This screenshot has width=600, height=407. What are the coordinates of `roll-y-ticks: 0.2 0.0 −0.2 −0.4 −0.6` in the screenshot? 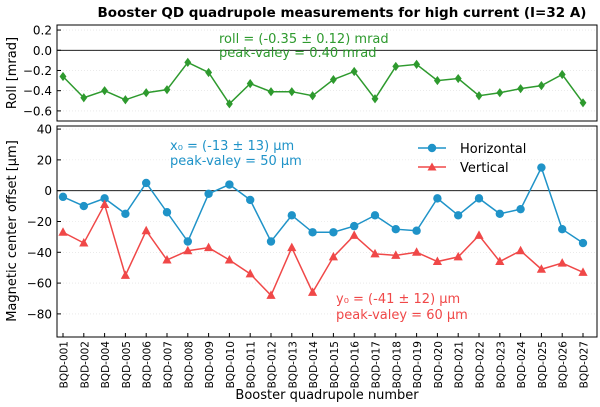 It's located at (42, 71).